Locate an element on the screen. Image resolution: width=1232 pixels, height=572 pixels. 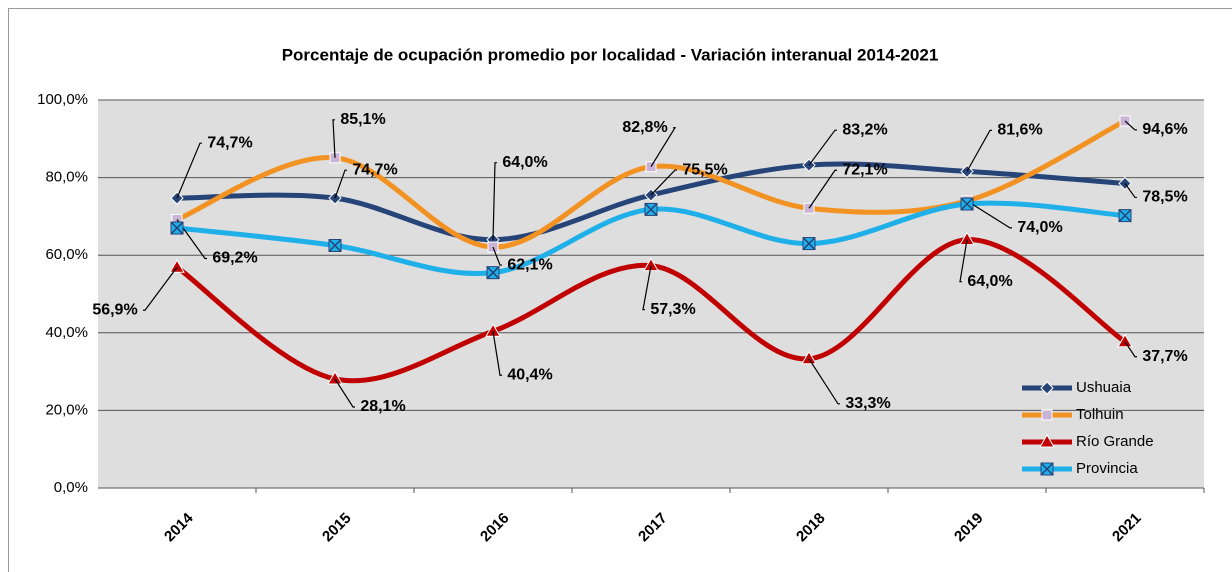
value-label: 78,5% is located at coordinates (1164, 197).